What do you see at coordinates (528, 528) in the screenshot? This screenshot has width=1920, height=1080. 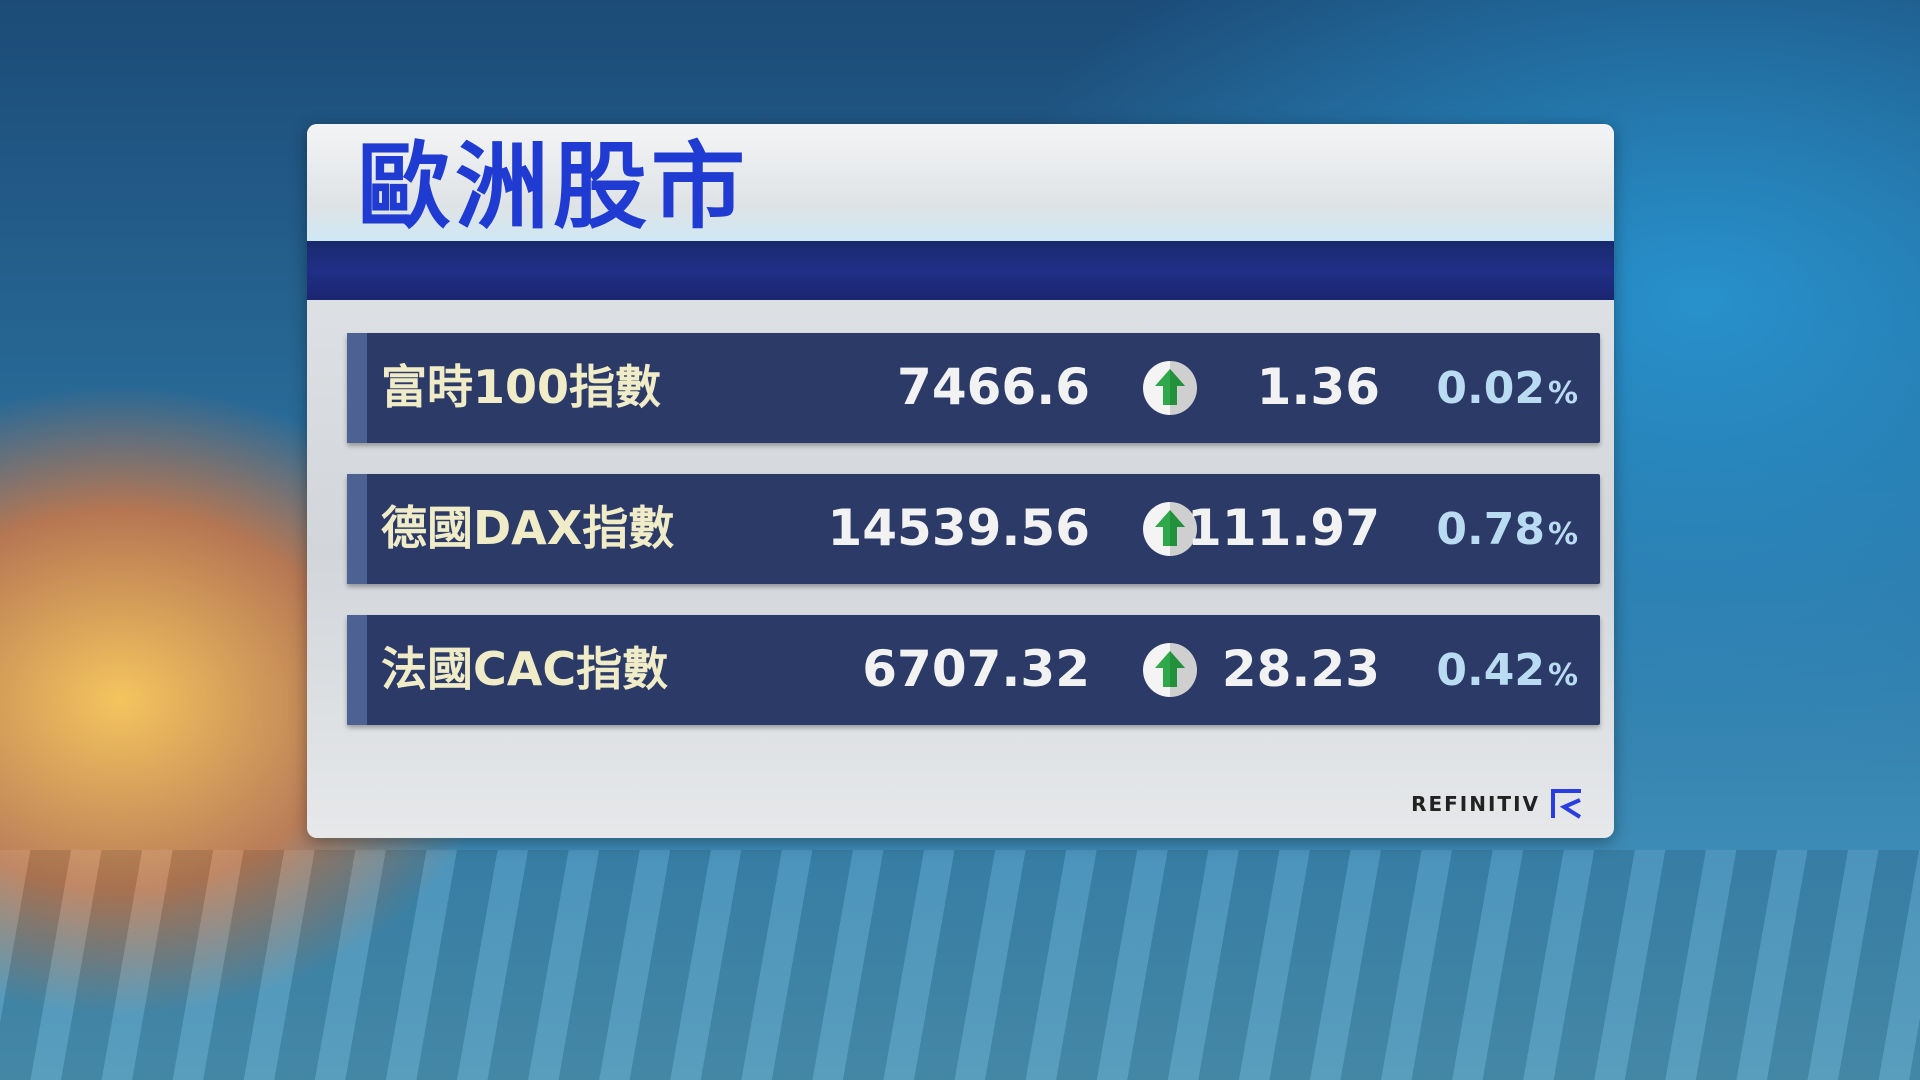 I see `index-name: 德國DAX指數` at bounding box center [528, 528].